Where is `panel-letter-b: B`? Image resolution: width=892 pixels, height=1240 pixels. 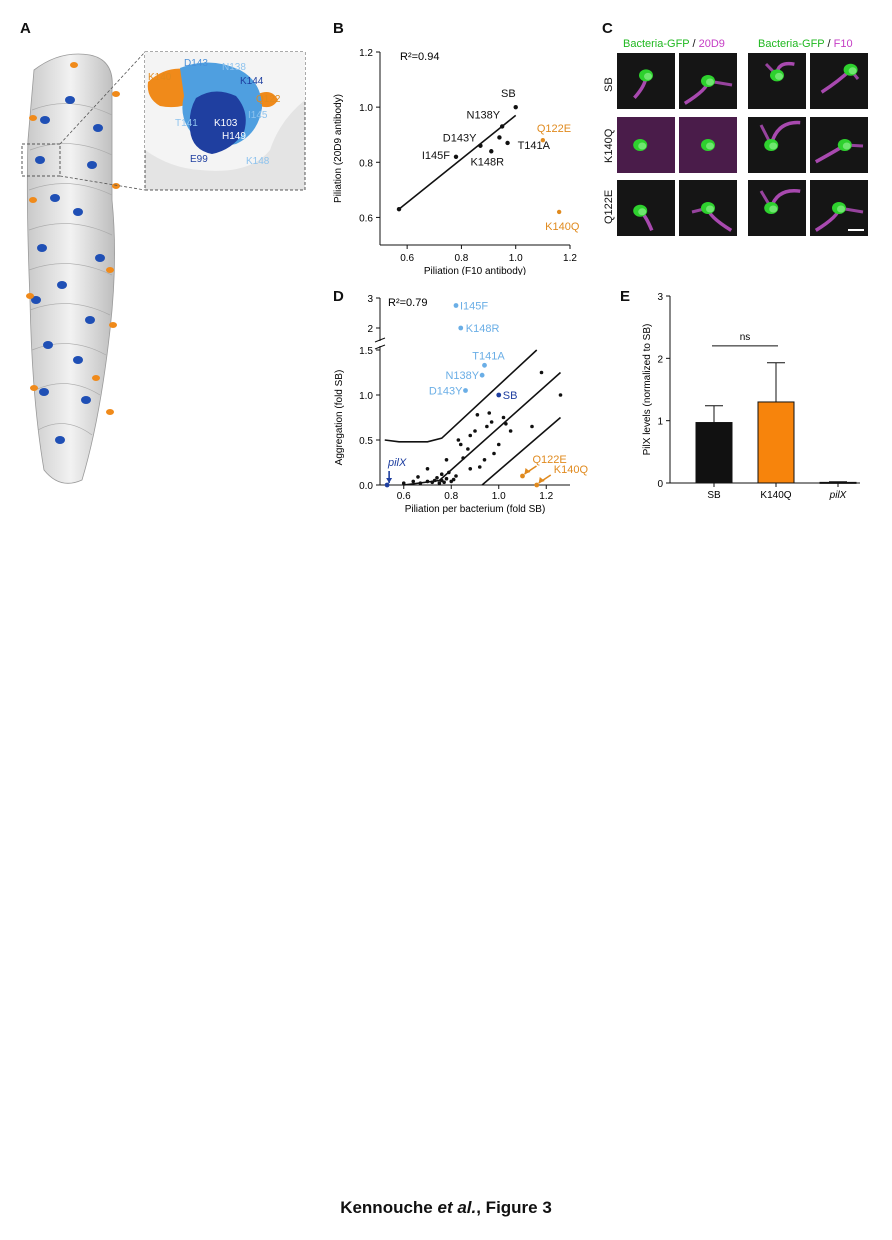 panel-letter-b: B is located at coordinates (338, 28).